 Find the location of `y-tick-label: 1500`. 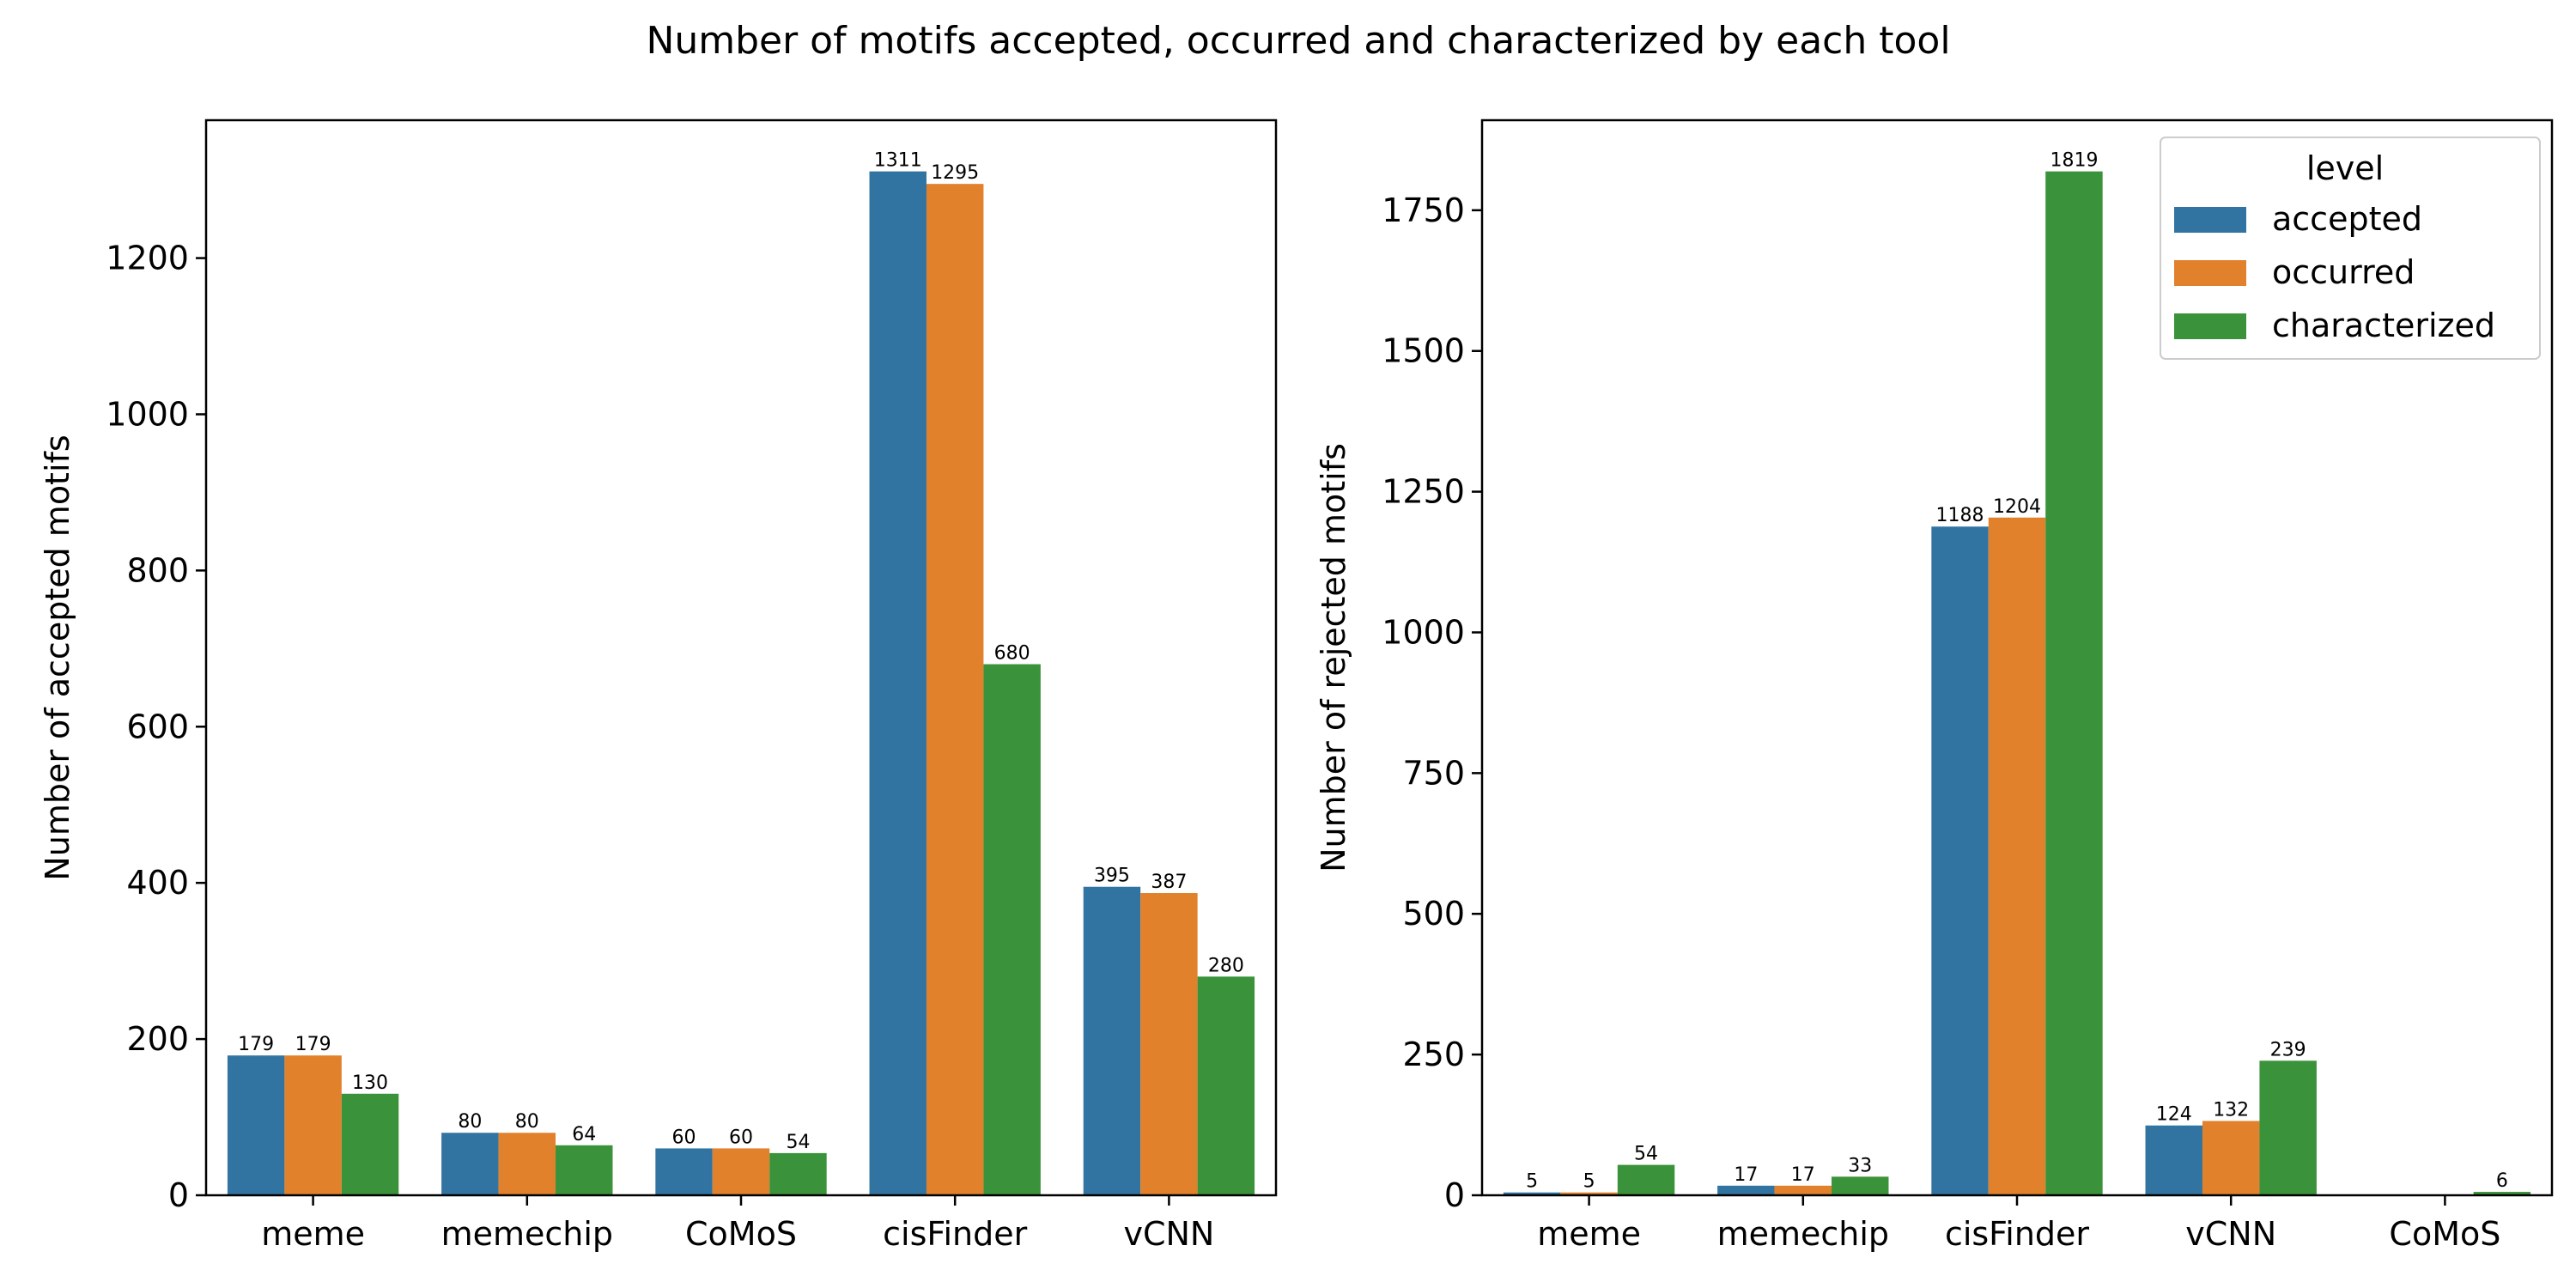

y-tick-label: 1500 is located at coordinates (1423, 351).